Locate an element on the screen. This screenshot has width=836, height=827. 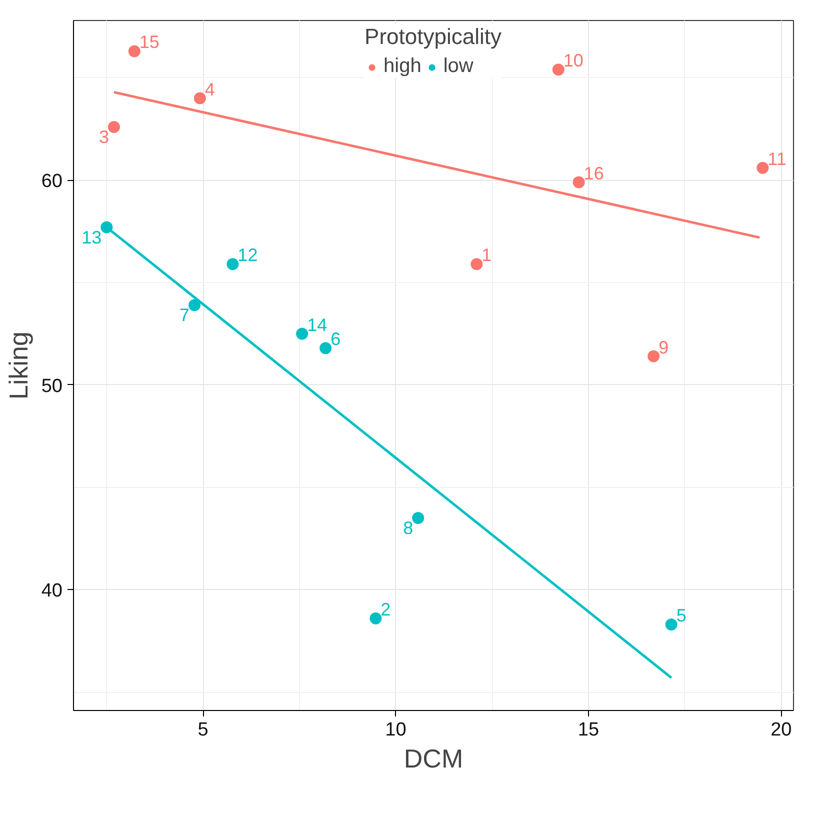
annotation: 3 is located at coordinates (103, 136).